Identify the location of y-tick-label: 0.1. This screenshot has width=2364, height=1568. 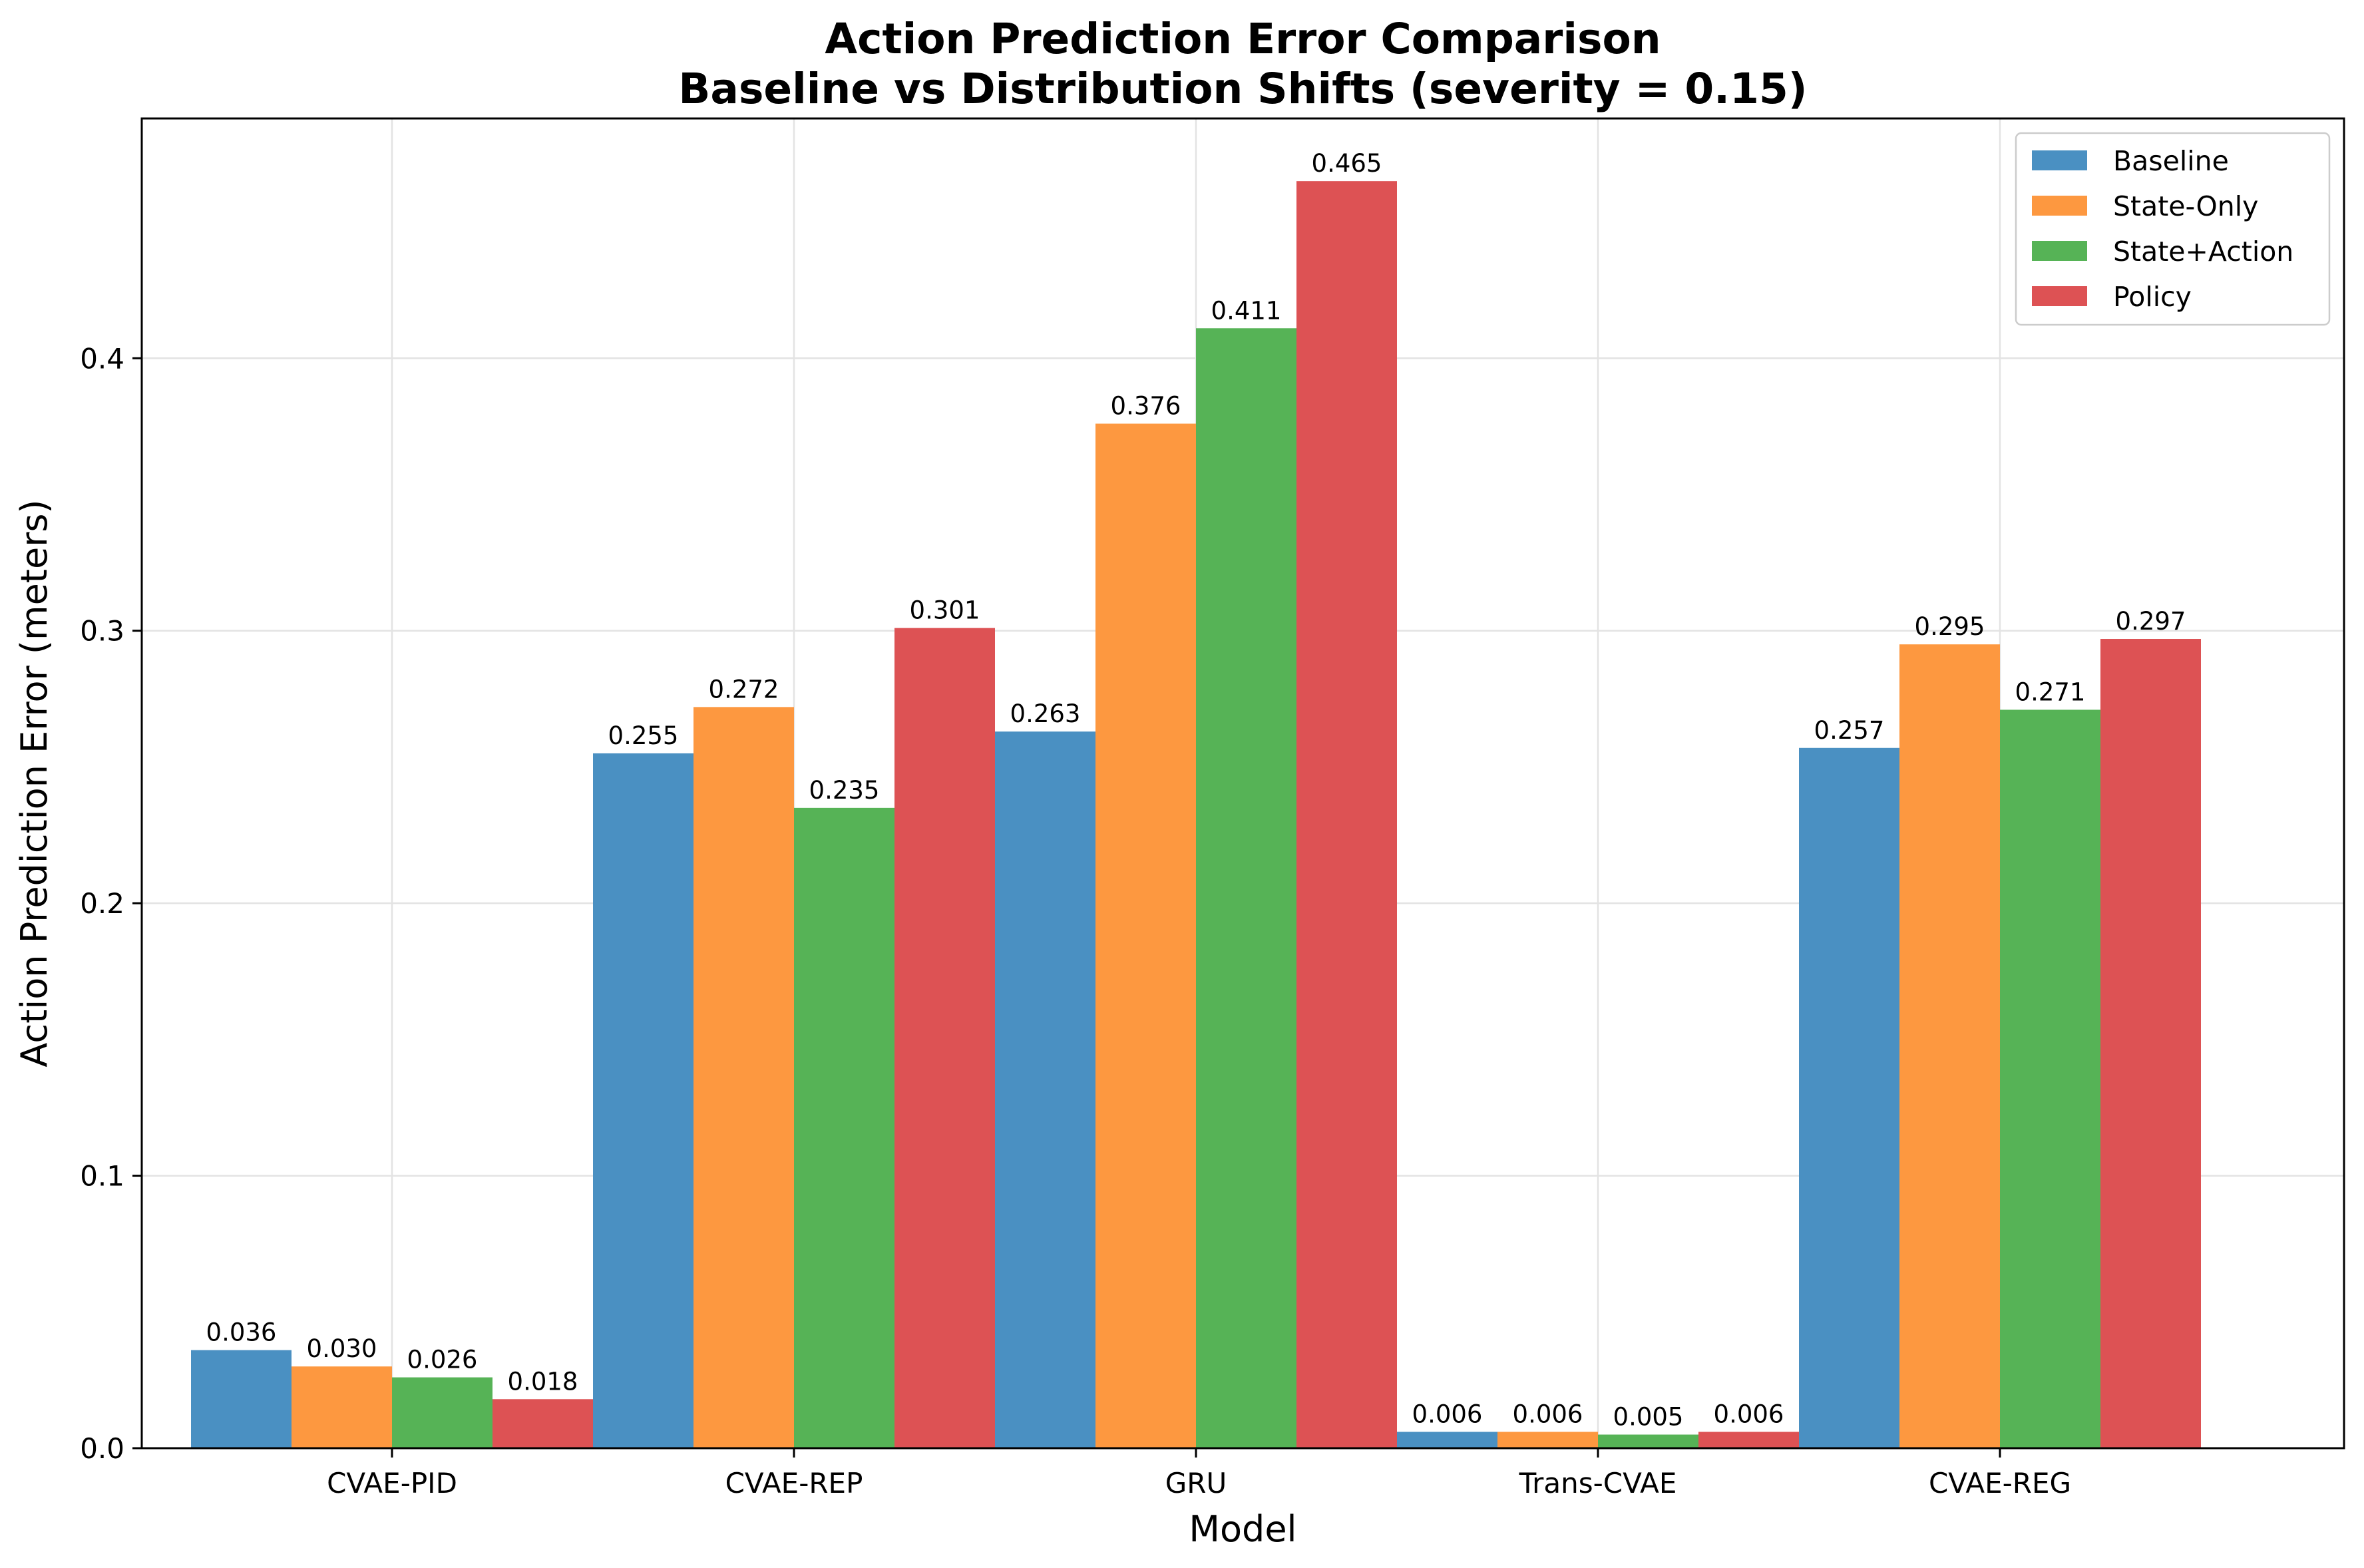
(102, 1176).